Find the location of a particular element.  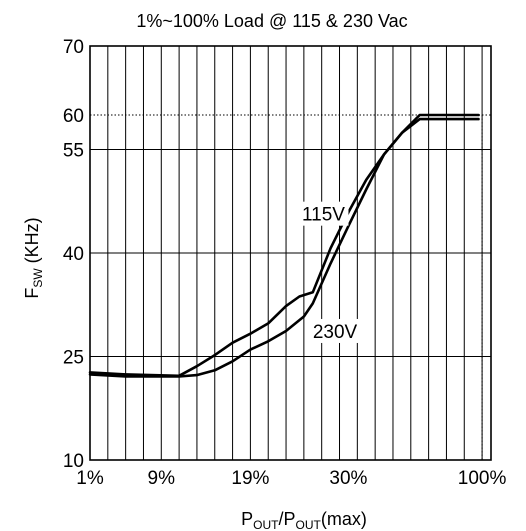

annotation-230v: 230V is located at coordinates (335, 332).